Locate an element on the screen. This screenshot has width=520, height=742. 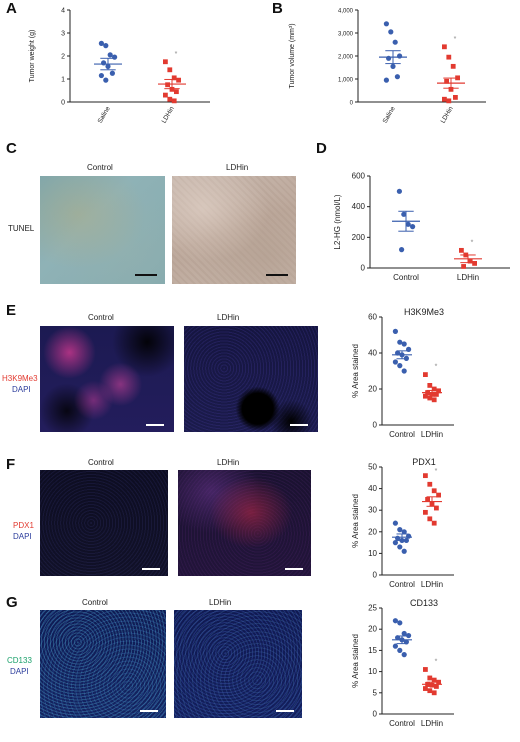
panel-letter-a: A is located at coordinates (11, 8).